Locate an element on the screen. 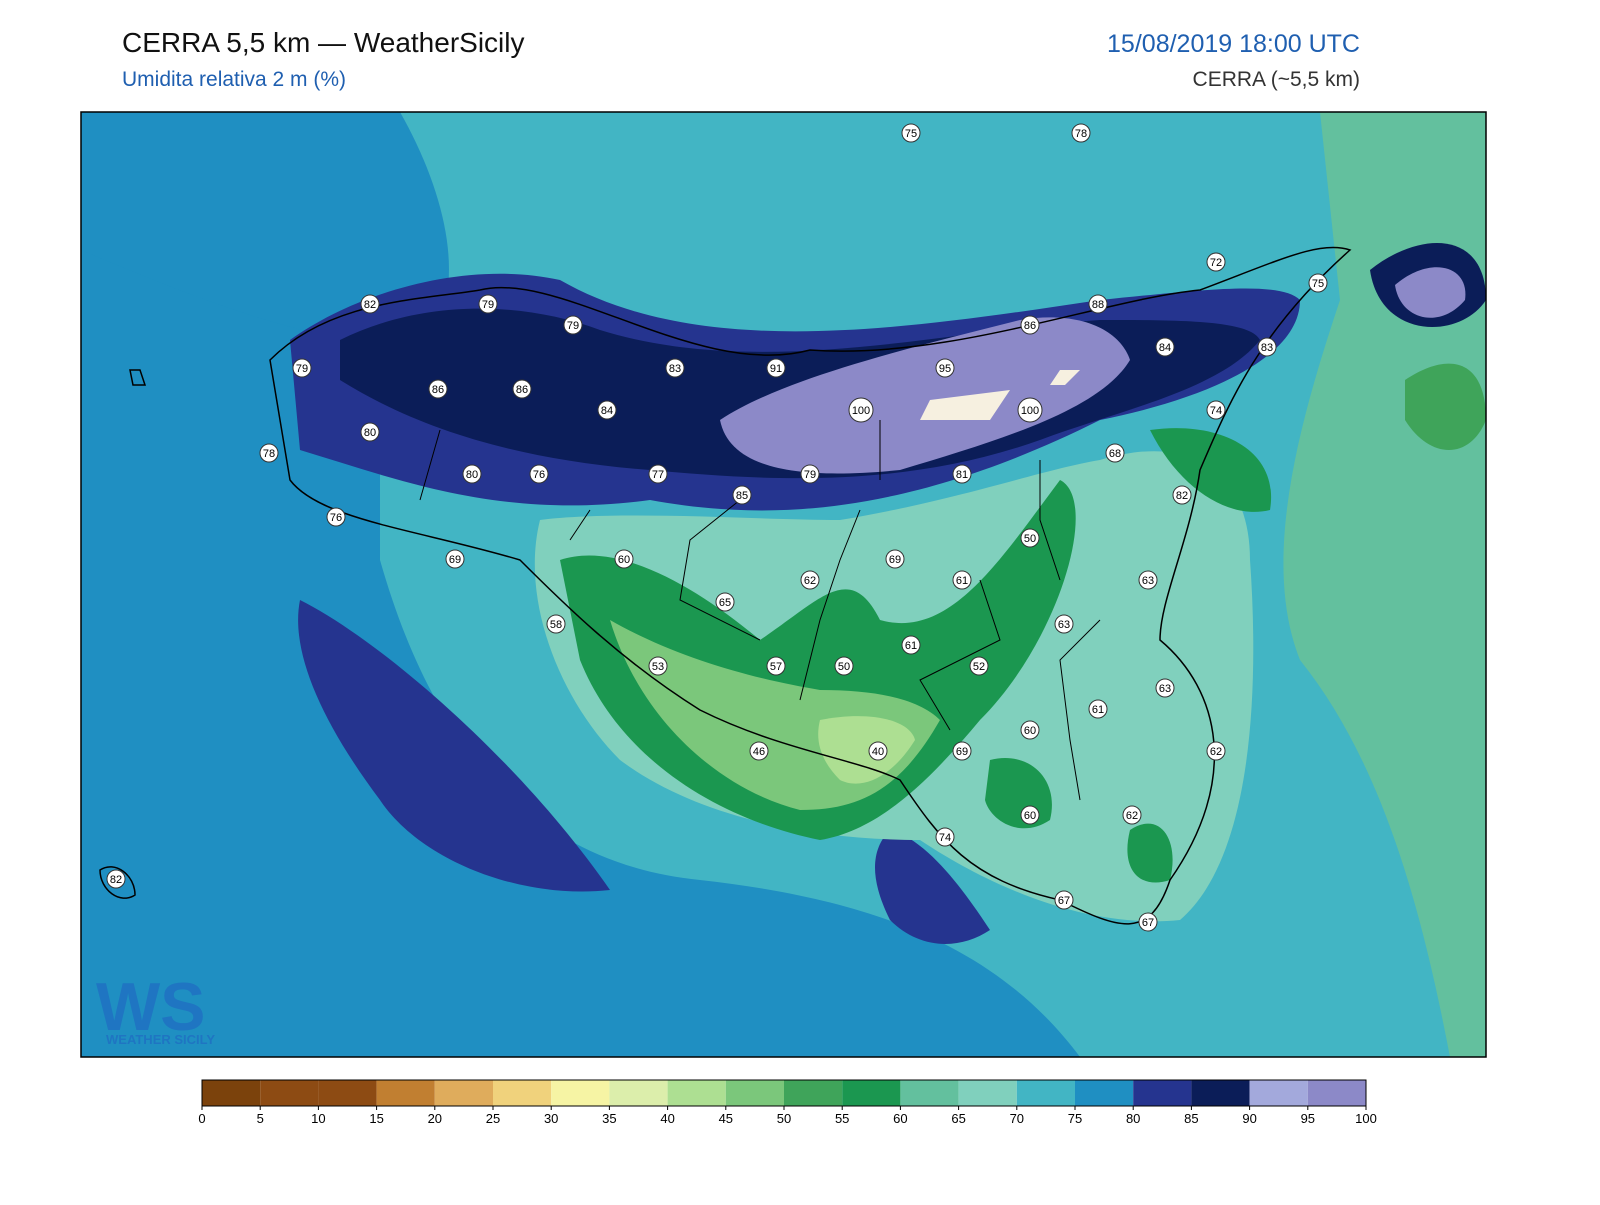 The width and height of the screenshot is (1600, 1205). station-value: 63 is located at coordinates (1064, 625).